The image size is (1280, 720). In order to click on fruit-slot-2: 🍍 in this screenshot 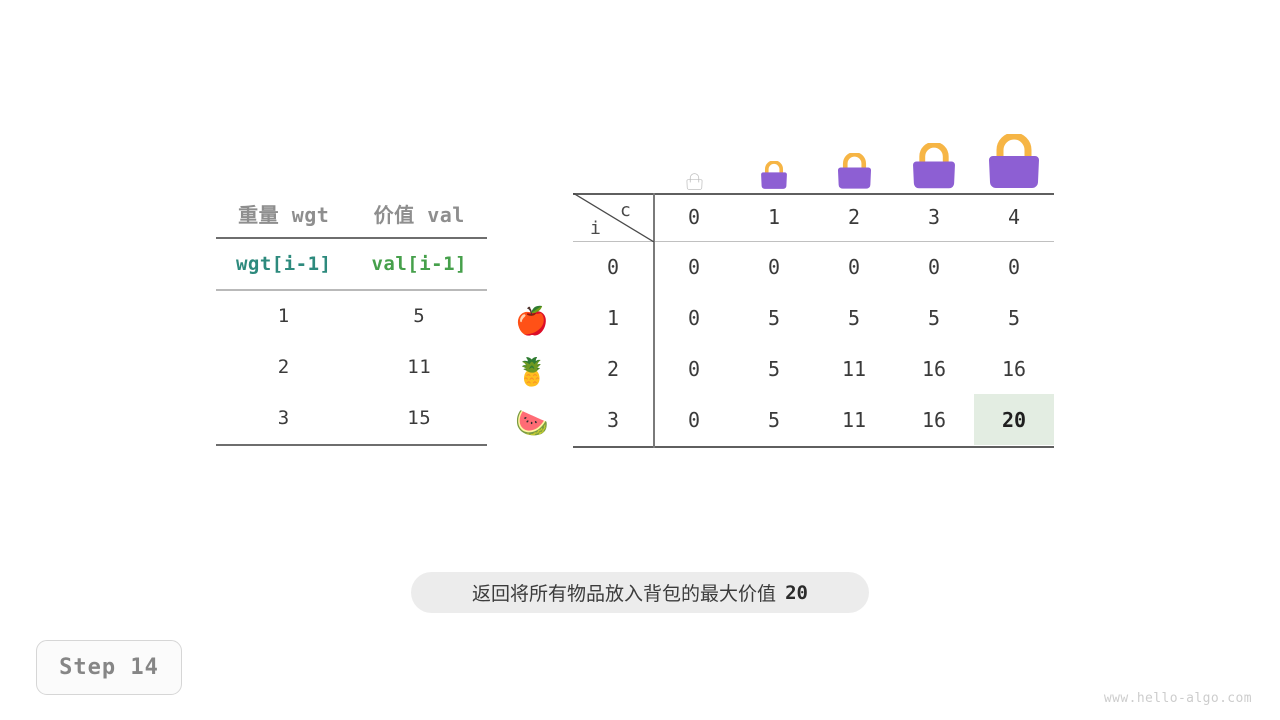, I will do `click(532, 372)`.